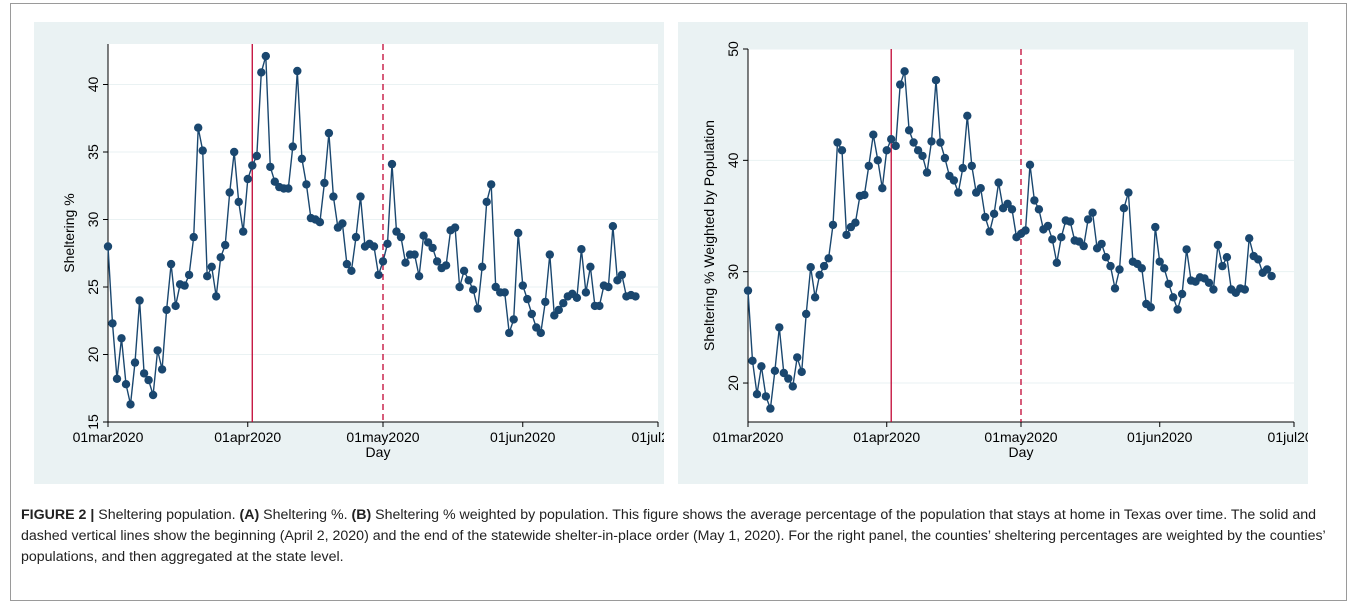  What do you see at coordinates (93, 220) in the screenshot?
I see `y-tick-label: 30` at bounding box center [93, 220].